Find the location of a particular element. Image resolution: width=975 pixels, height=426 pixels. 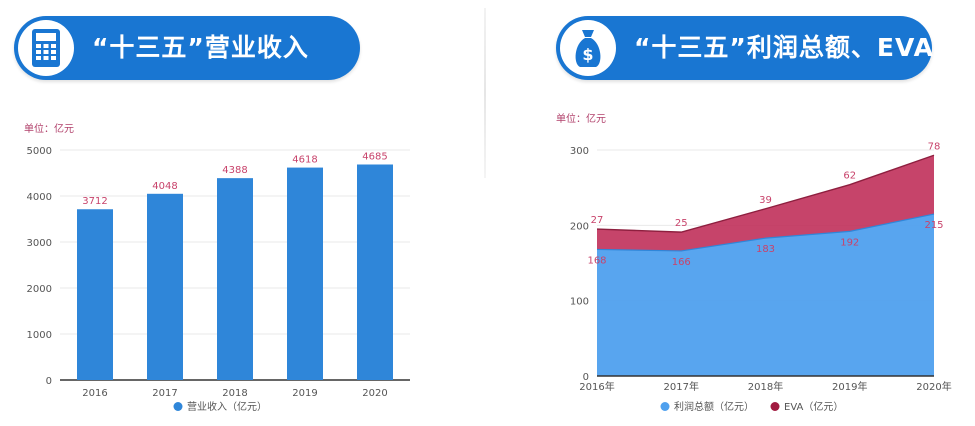

bar-x-tick-label: 2017 is located at coordinates (164, 393).